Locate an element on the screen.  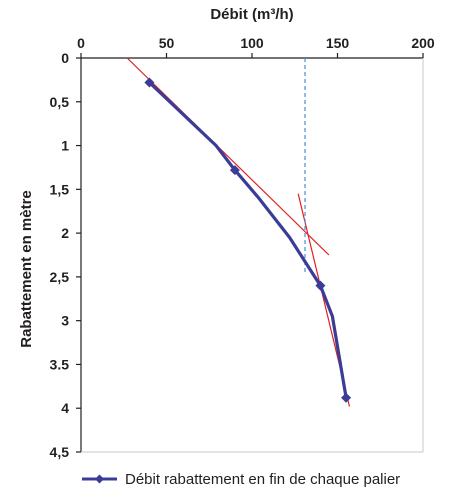
y-tick-label: 0,5 is located at coordinates (60, 102).